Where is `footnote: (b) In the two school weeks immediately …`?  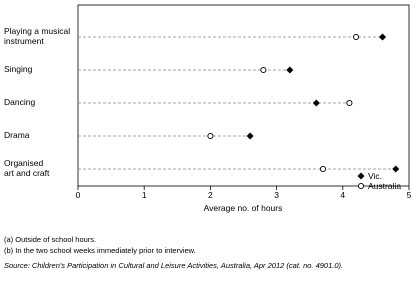
footnote: (b) In the two school weeks immediately … is located at coordinates (100, 250).